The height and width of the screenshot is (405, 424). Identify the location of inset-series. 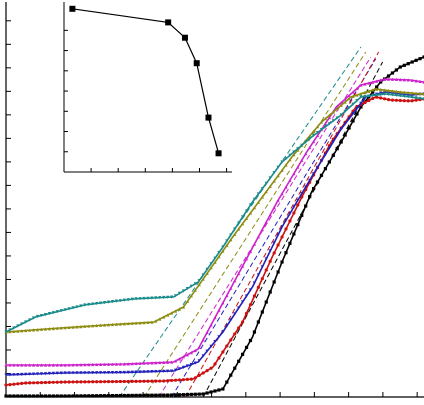
(145, 81).